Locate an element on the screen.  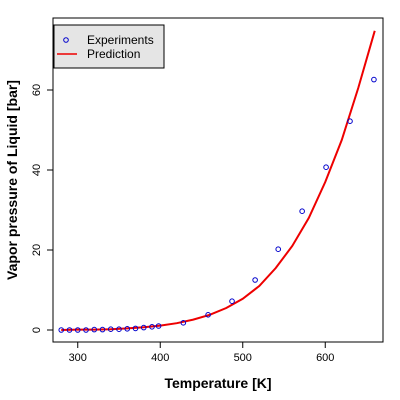
x-tick-label: 400 is located at coordinates (160, 358).